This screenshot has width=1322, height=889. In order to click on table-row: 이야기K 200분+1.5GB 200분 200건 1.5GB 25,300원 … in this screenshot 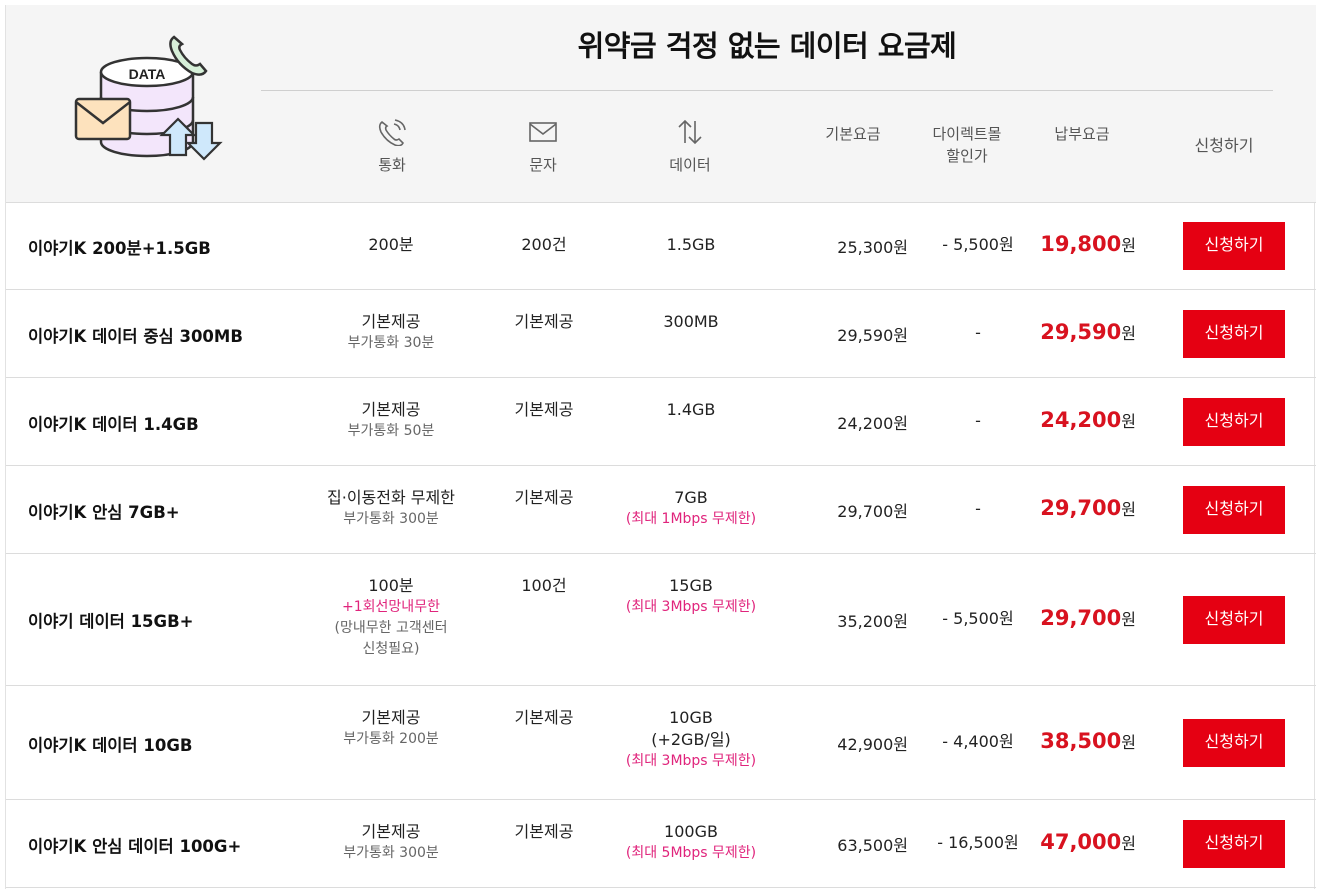, I will do `click(661, 246)`.